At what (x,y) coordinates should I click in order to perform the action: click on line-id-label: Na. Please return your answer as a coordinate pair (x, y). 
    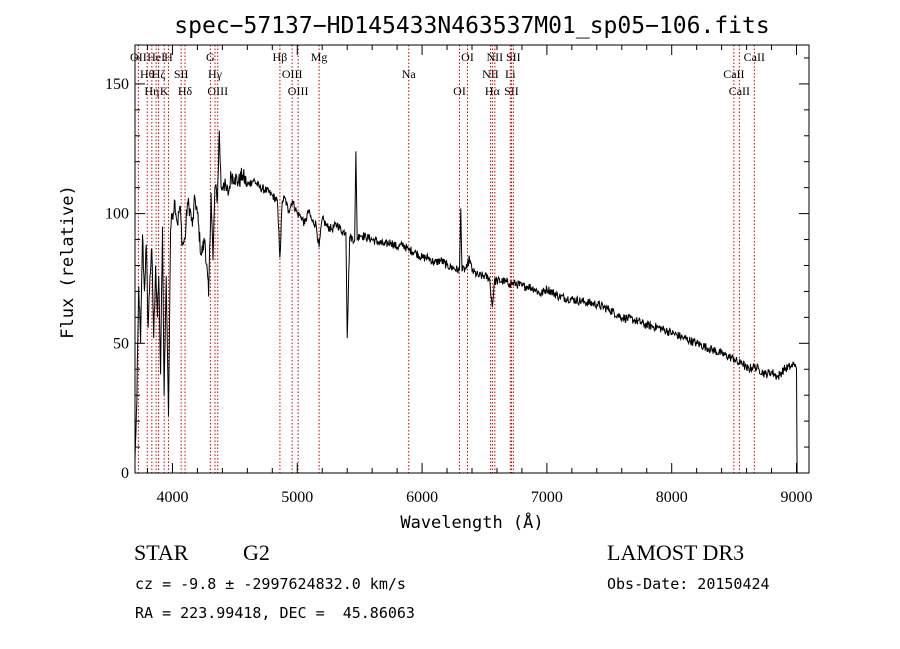
    Looking at the image, I should click on (409, 74).